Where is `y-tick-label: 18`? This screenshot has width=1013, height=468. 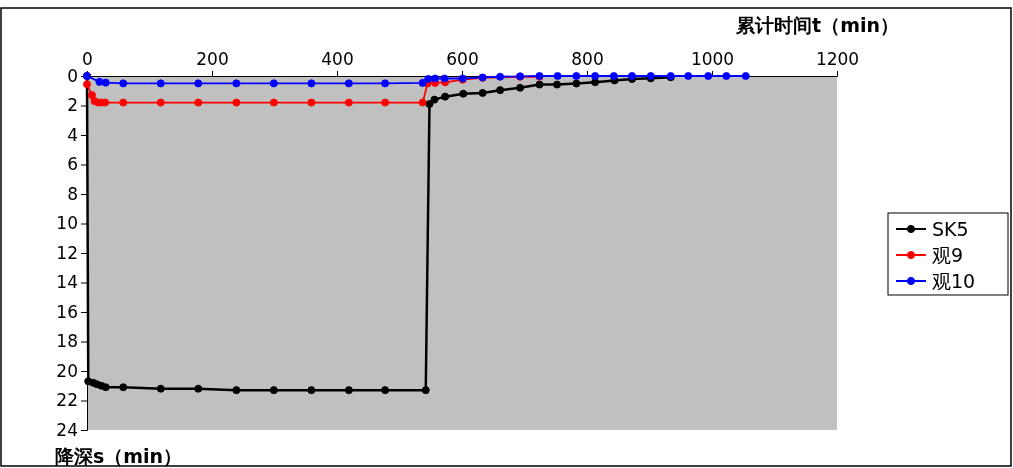
y-tick-label: 18 is located at coordinates (67, 341).